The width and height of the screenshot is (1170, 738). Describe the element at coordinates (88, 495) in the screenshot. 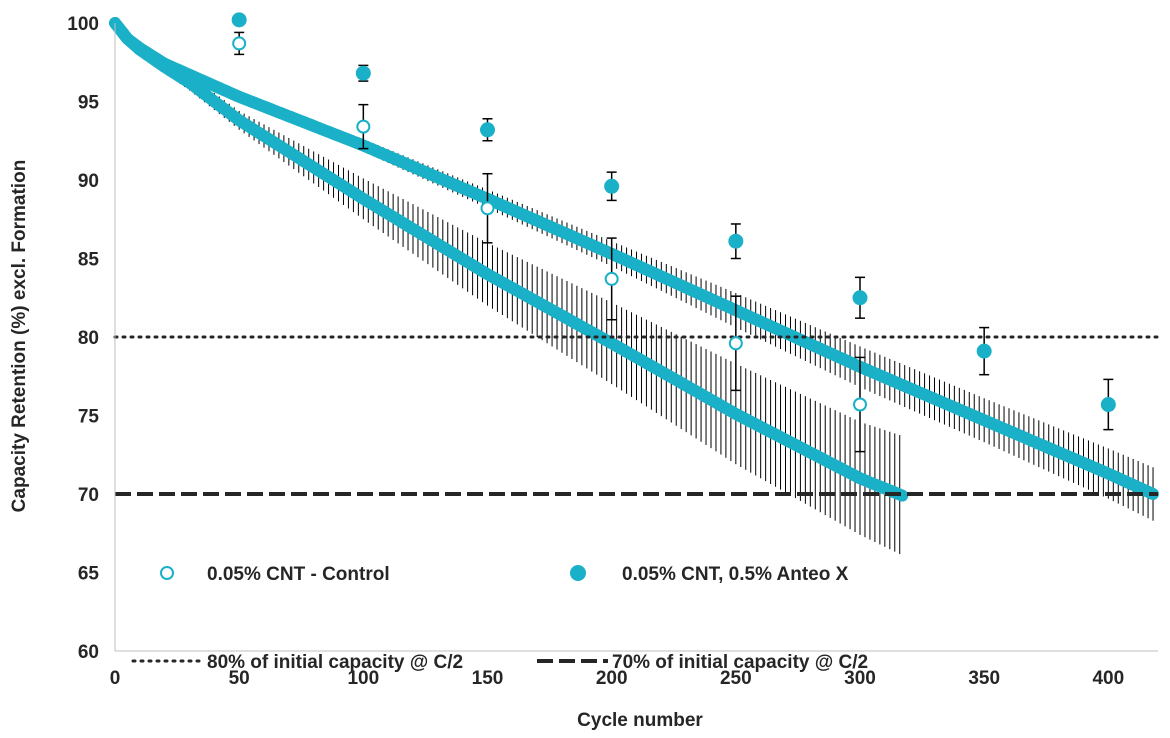

I see `y-tick-label: 70` at that location.